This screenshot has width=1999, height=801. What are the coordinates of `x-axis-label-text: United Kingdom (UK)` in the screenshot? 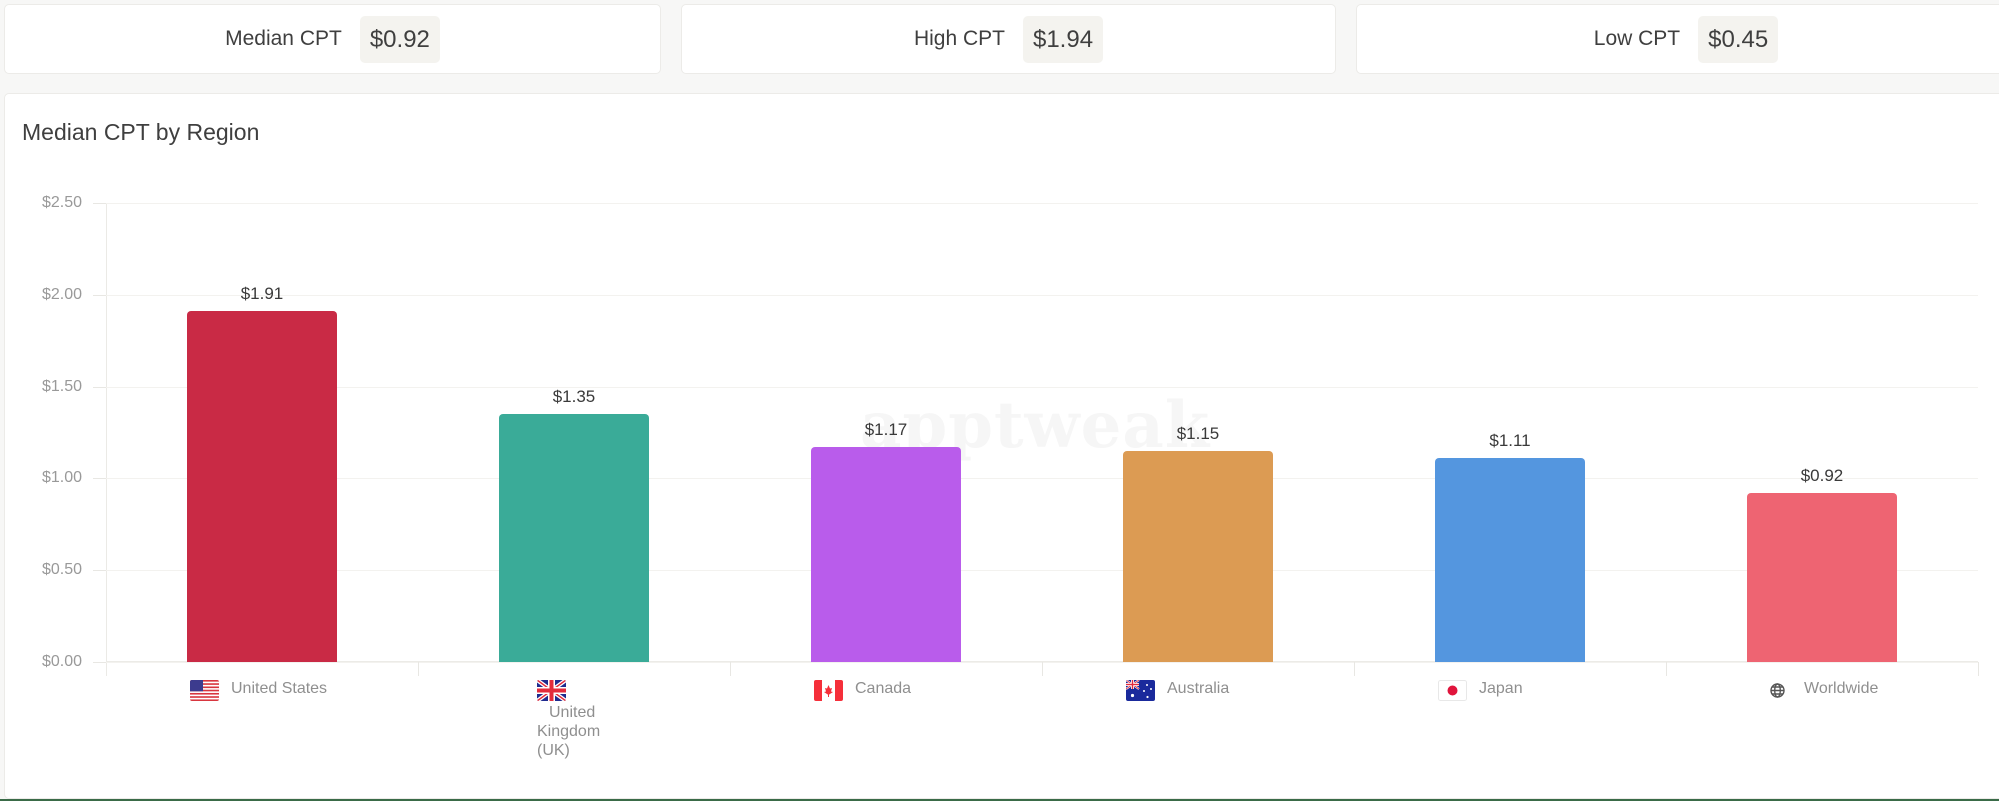 It's located at (569, 731).